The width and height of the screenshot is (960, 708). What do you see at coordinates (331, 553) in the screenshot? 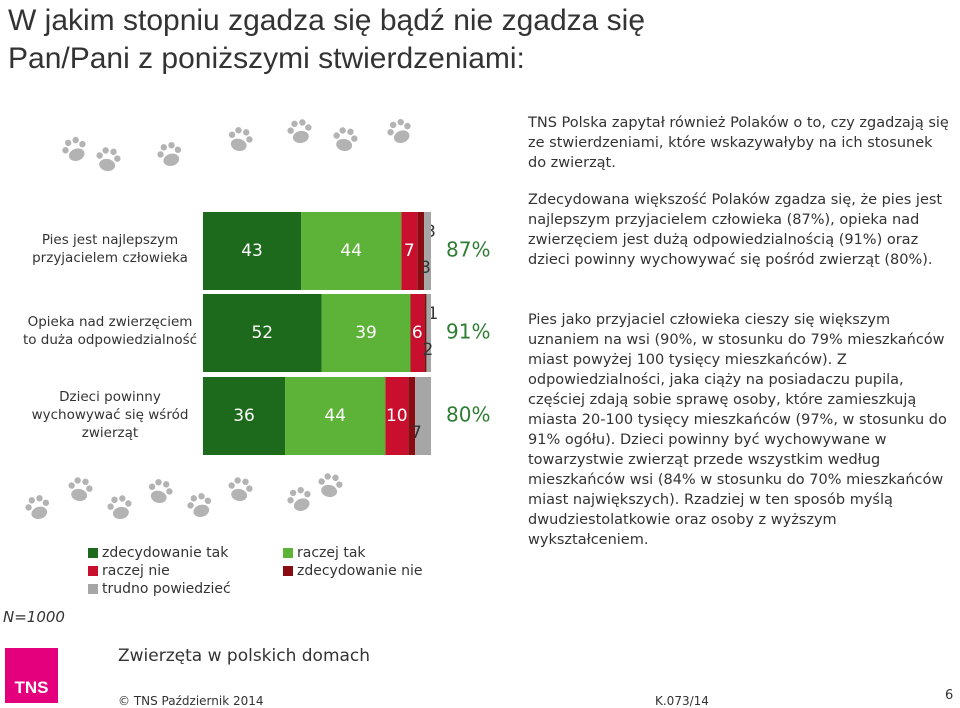
I see `legend-label: raczej tak` at bounding box center [331, 553].